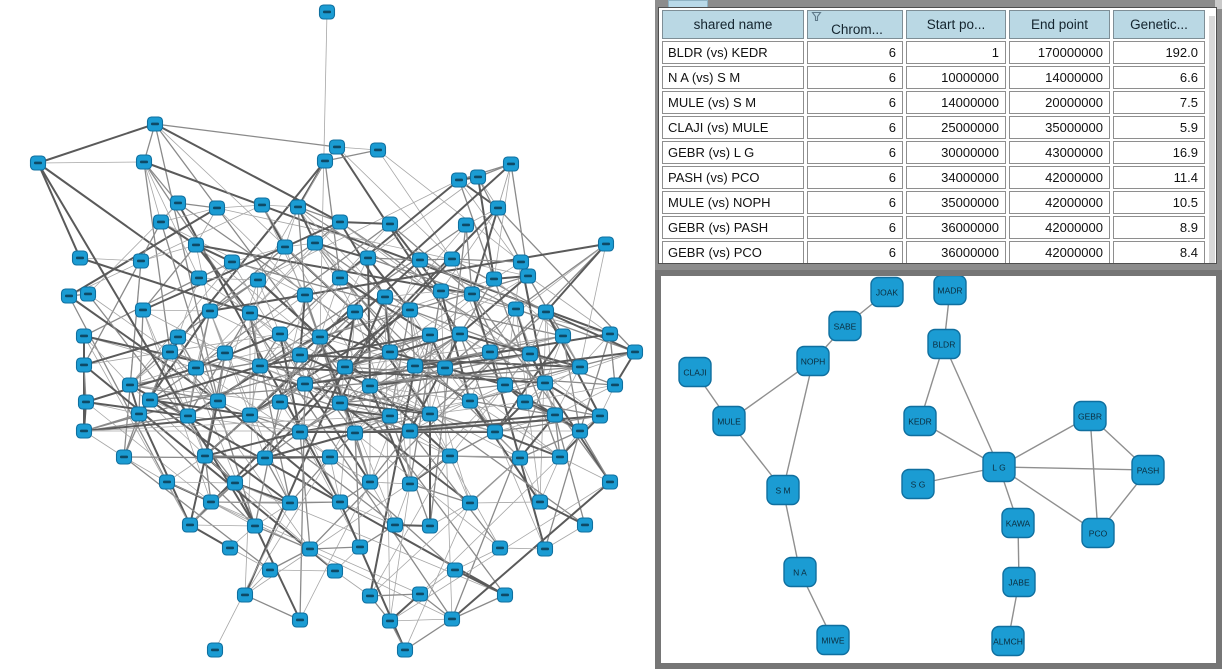 The width and height of the screenshot is (1222, 669). What do you see at coordinates (733, 24) in the screenshot?
I see `column-header-shared-name: shared name` at bounding box center [733, 24].